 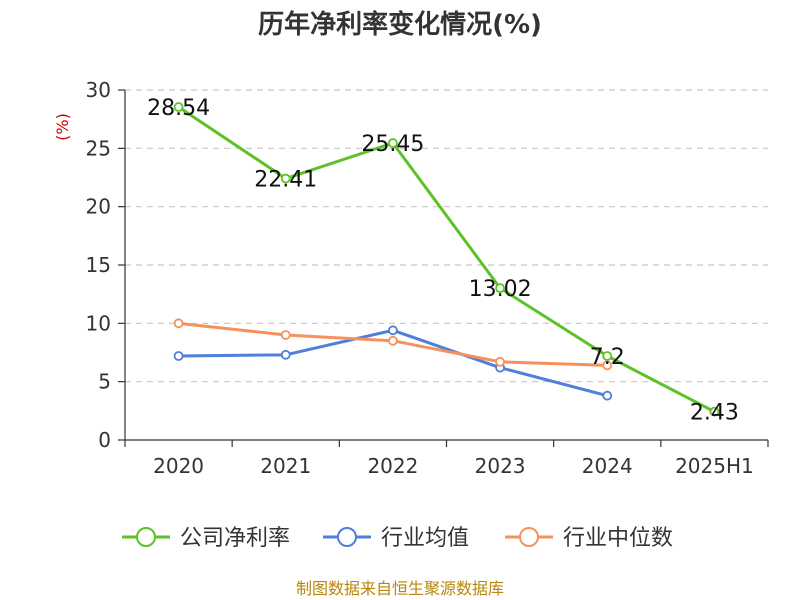 I want to click on legend-label-0: 公司净利率, so click(x=235, y=538).